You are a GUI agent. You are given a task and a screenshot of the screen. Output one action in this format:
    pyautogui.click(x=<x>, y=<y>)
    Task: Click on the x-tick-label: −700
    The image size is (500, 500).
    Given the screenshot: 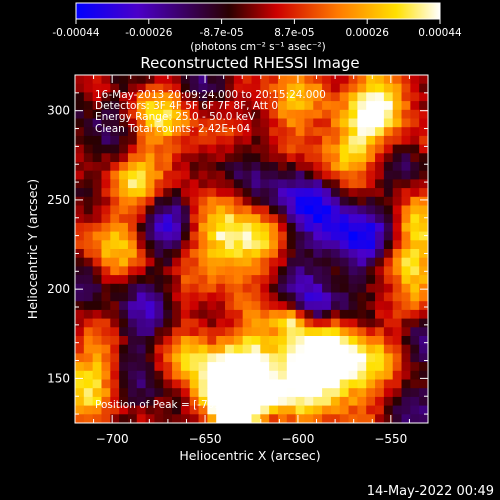 What is the action you would take?
    pyautogui.click(x=112, y=439)
    